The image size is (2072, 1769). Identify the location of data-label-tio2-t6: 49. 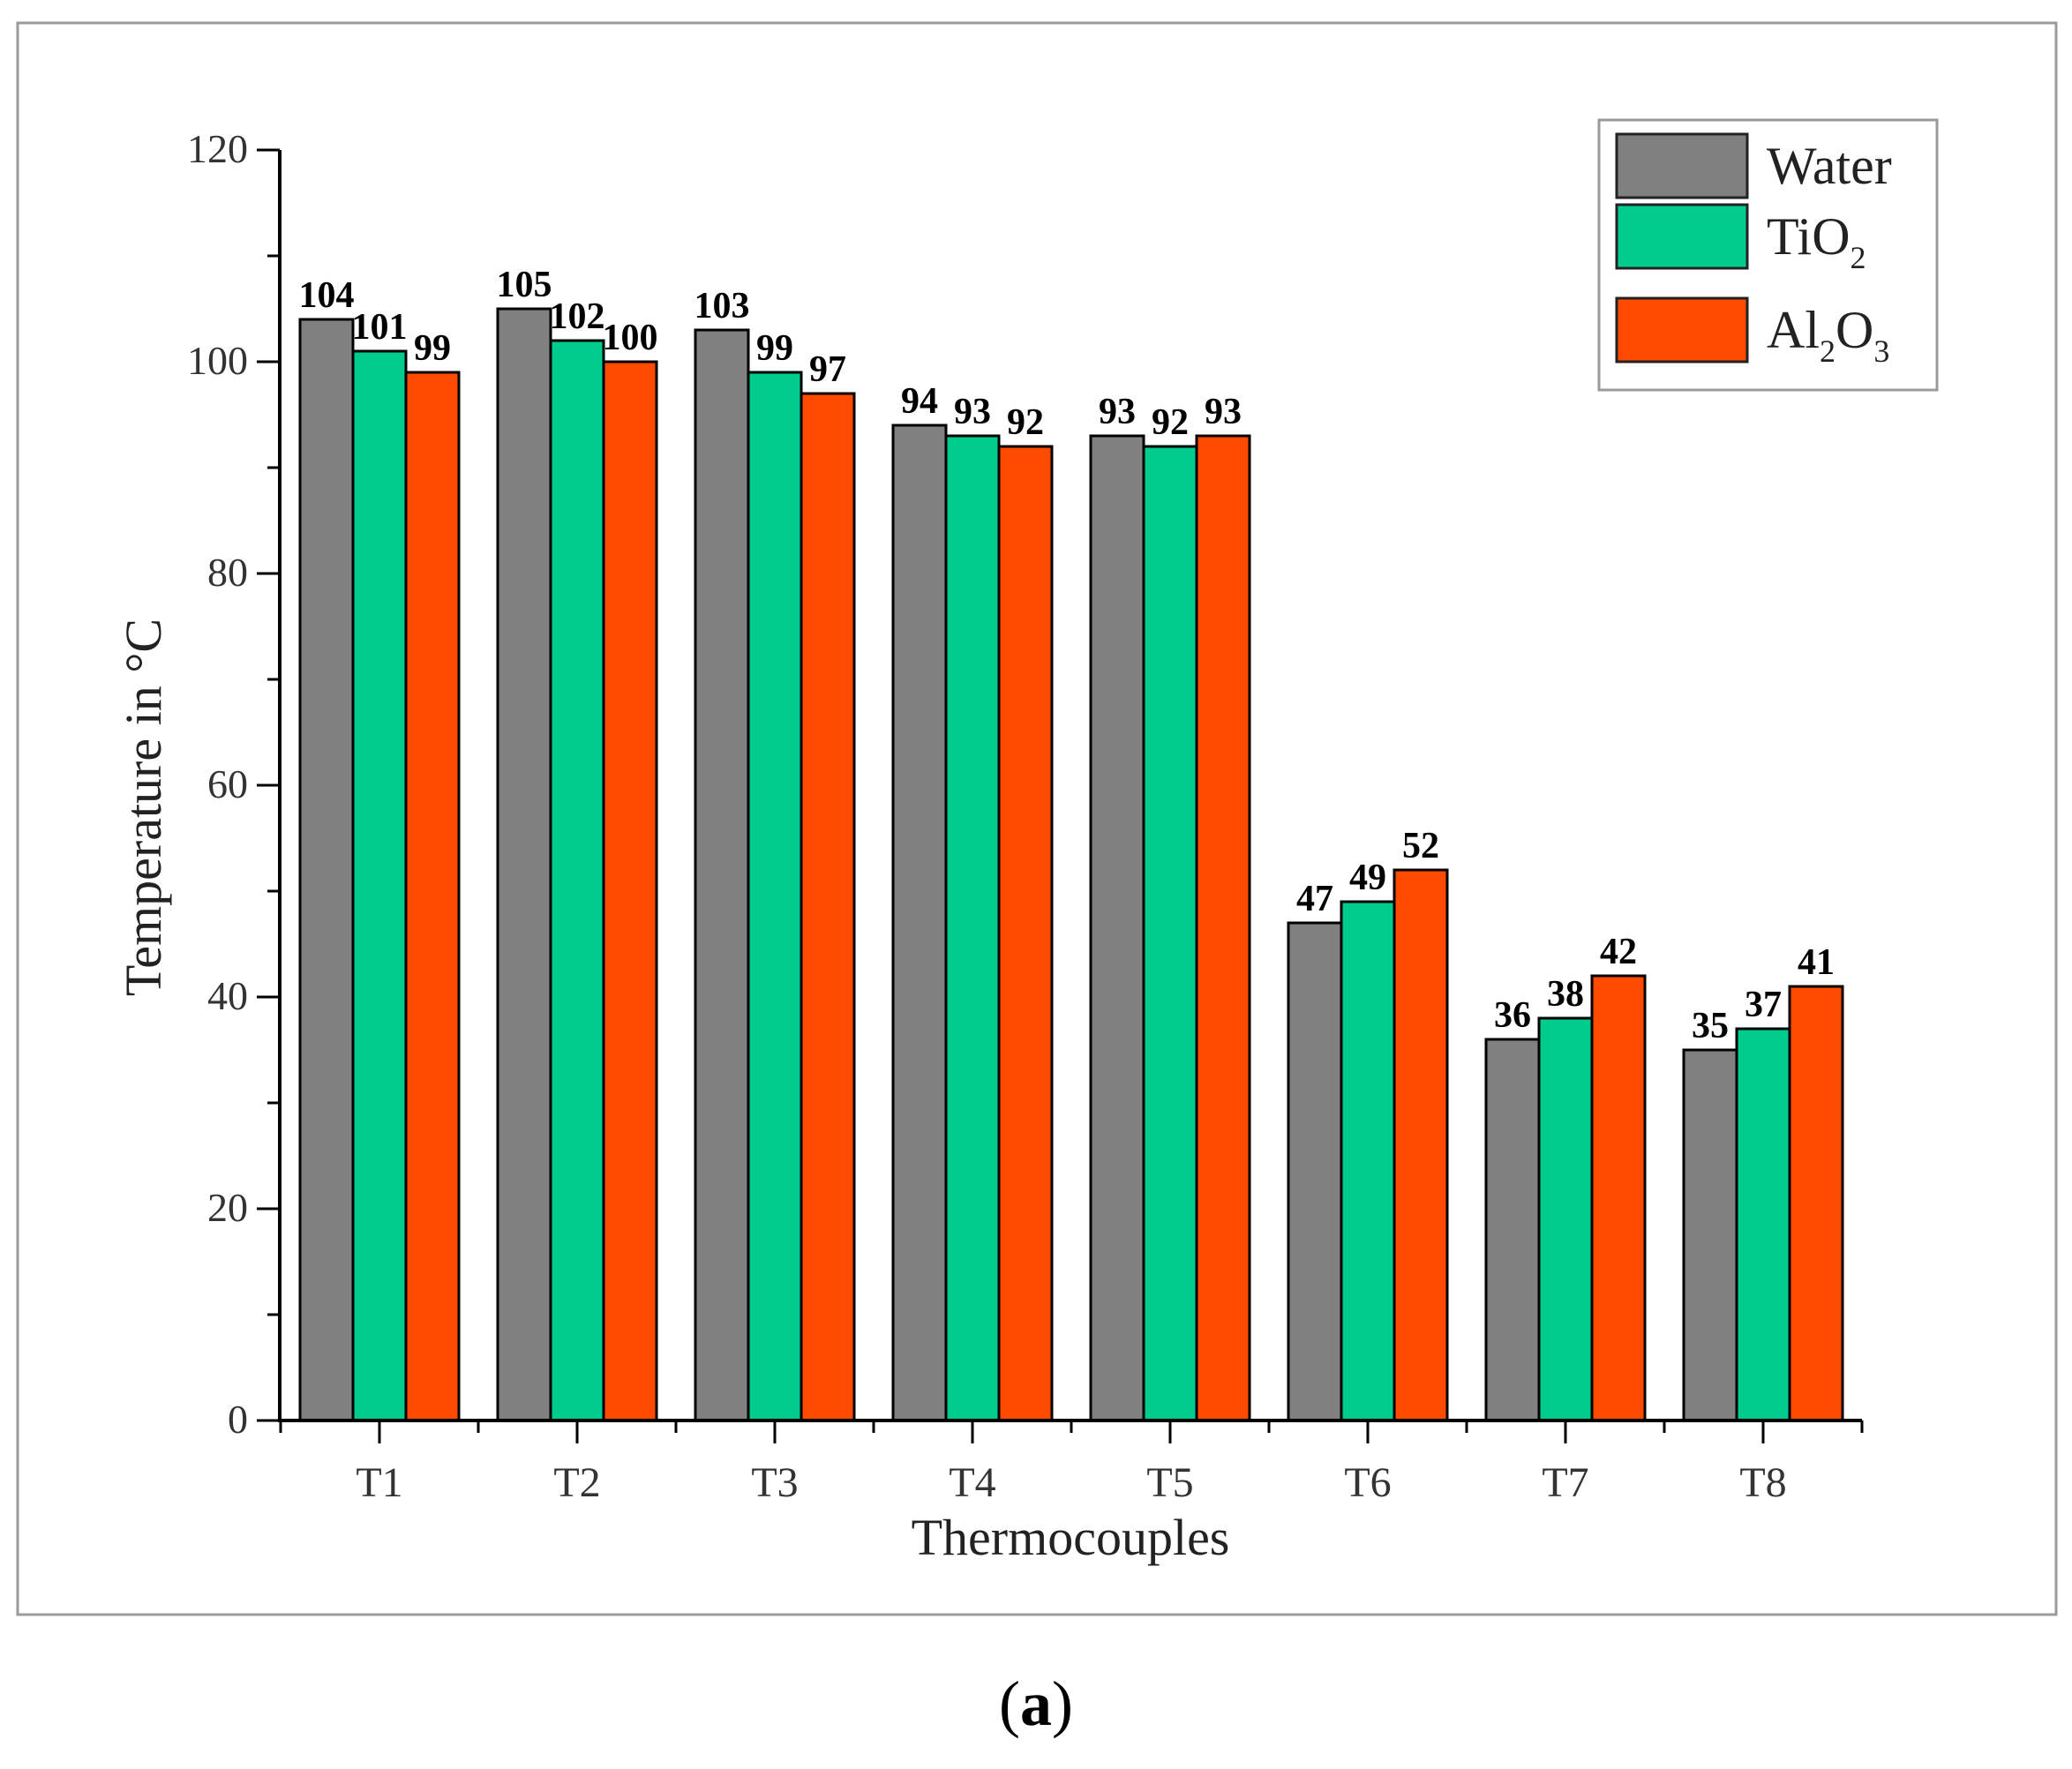
(1367, 878).